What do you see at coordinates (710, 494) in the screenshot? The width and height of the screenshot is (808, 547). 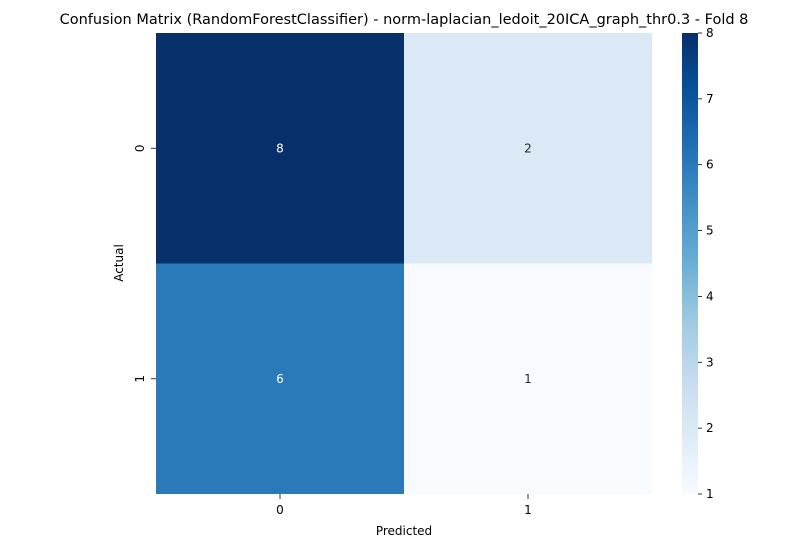 I see `colorbar-tick-label: 1` at bounding box center [710, 494].